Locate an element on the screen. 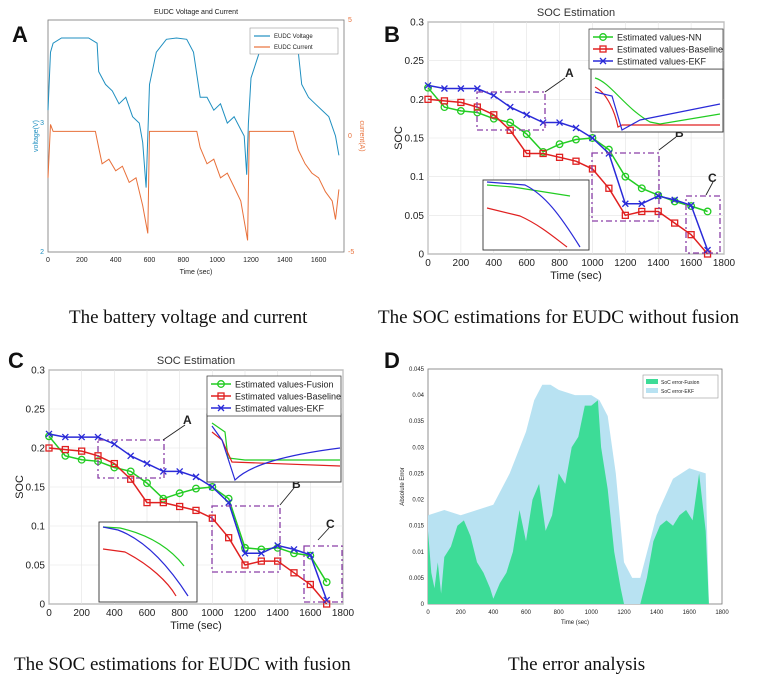 The width and height of the screenshot is (761, 678). panel-a-caption: The battery voltage and current is located at coordinates (188, 317).